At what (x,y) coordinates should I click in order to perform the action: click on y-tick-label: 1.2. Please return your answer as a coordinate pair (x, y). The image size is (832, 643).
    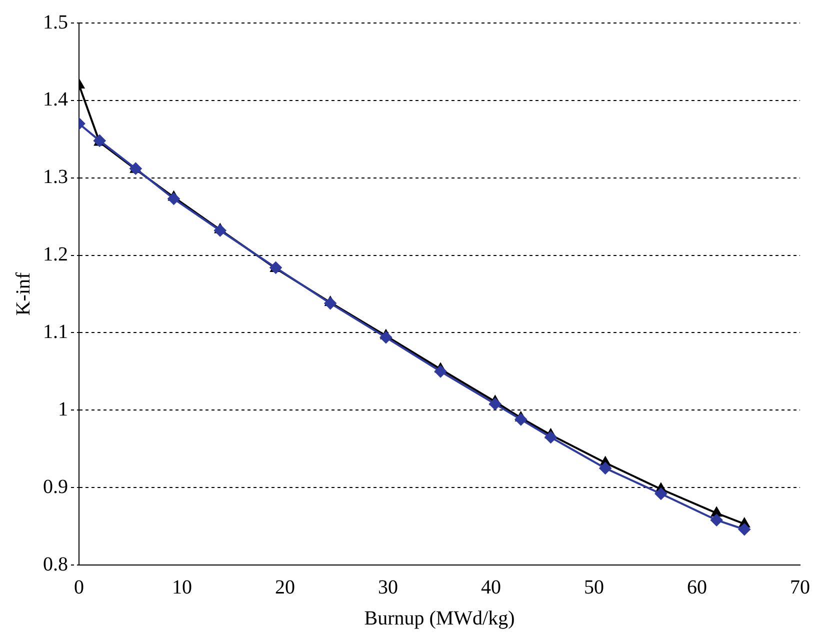
    Looking at the image, I should click on (55, 255).